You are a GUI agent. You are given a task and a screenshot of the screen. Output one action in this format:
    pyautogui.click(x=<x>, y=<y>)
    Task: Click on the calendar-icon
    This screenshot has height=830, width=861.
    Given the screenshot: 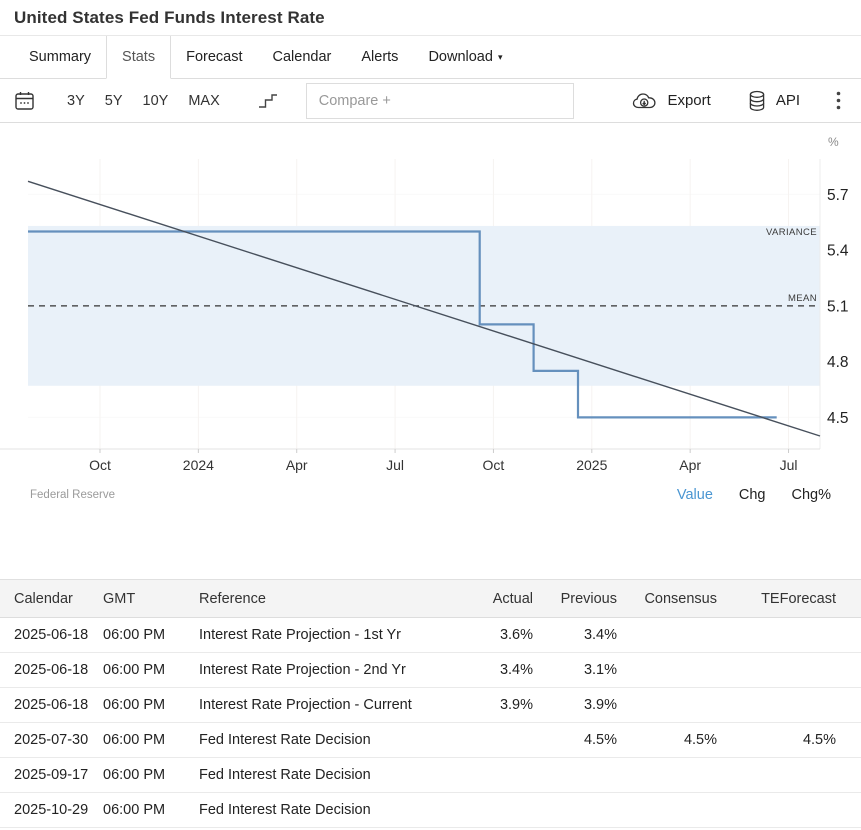 What is the action you would take?
    pyautogui.click(x=24, y=100)
    